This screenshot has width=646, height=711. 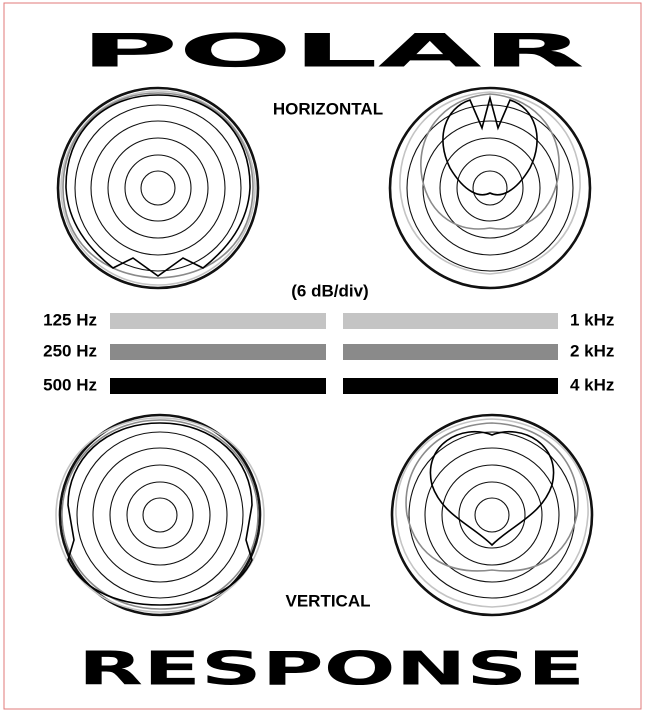 What do you see at coordinates (70, 319) in the screenshot?
I see `legend-label: 125 Hz` at bounding box center [70, 319].